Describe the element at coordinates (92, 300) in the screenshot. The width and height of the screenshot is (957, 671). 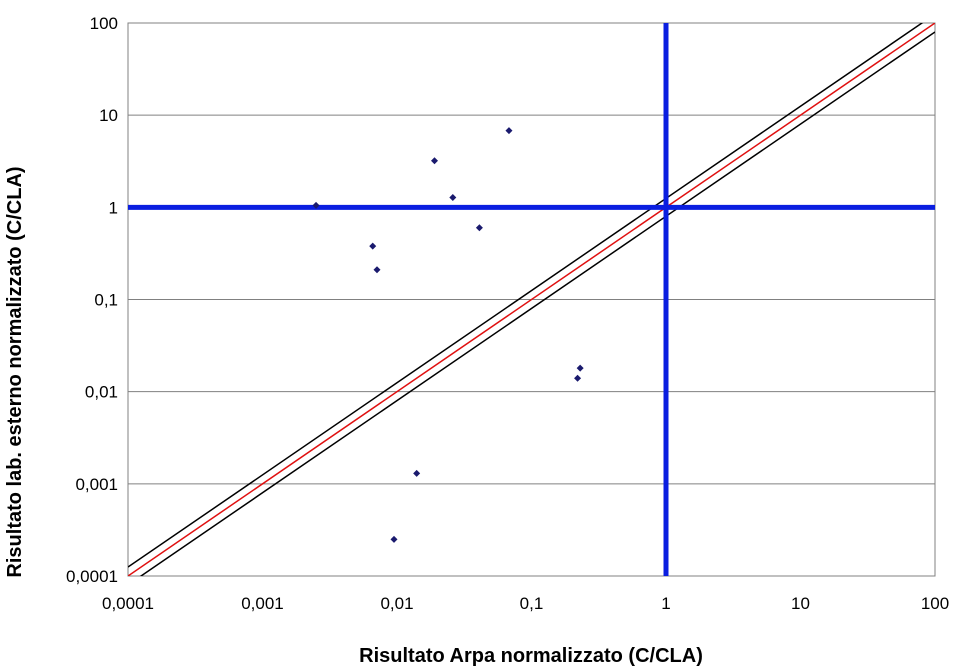
I see `y-axis-ticks: 0,0001 0,001 0,01 0,1 1 10 100` at that location.